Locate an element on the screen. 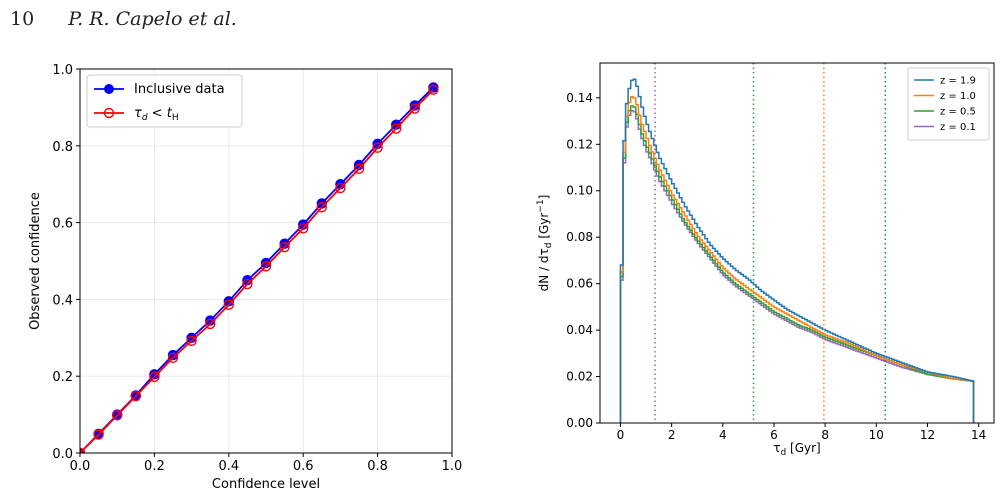 The image size is (1004, 490). left-legend-label-0: Inclusive data is located at coordinates (179, 89).